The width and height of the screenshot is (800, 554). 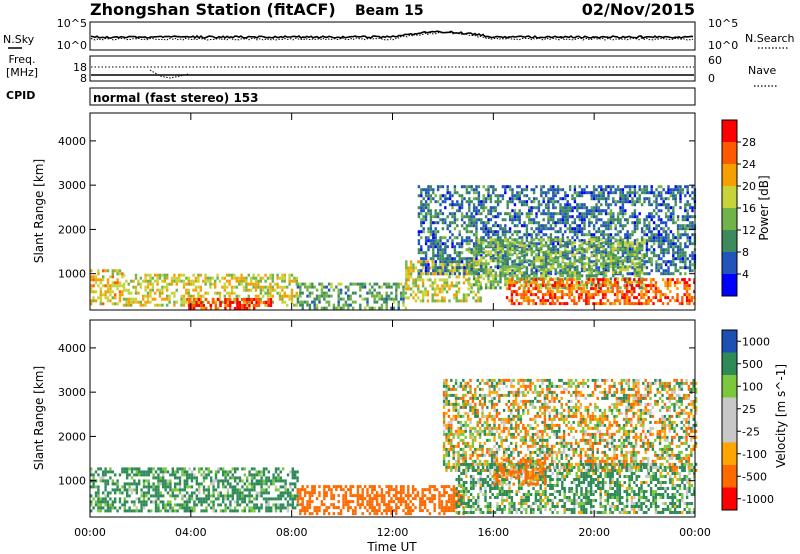 I want to click on freq-right-tick-bottom: 0, so click(x=711, y=78).